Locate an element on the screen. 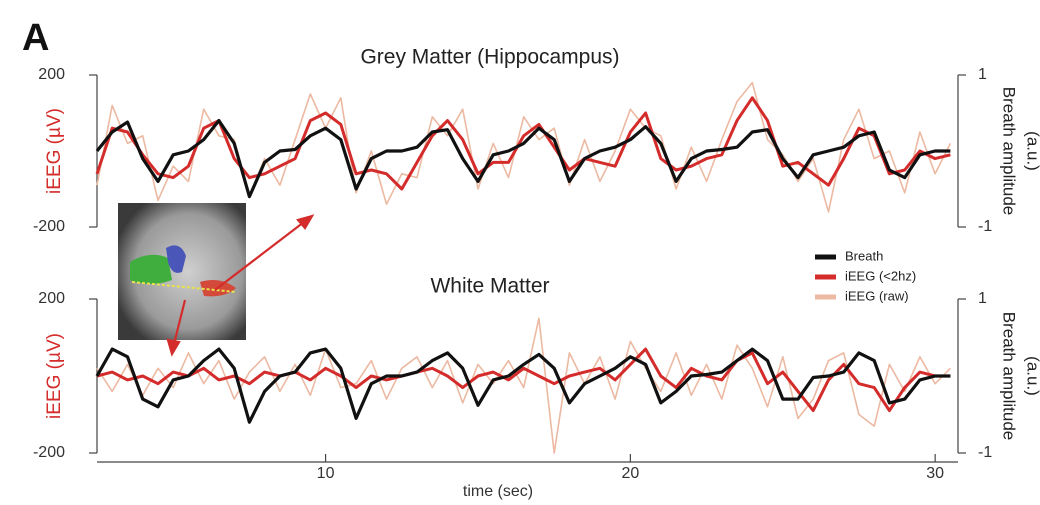  panel-label: A is located at coordinates (35, 38).